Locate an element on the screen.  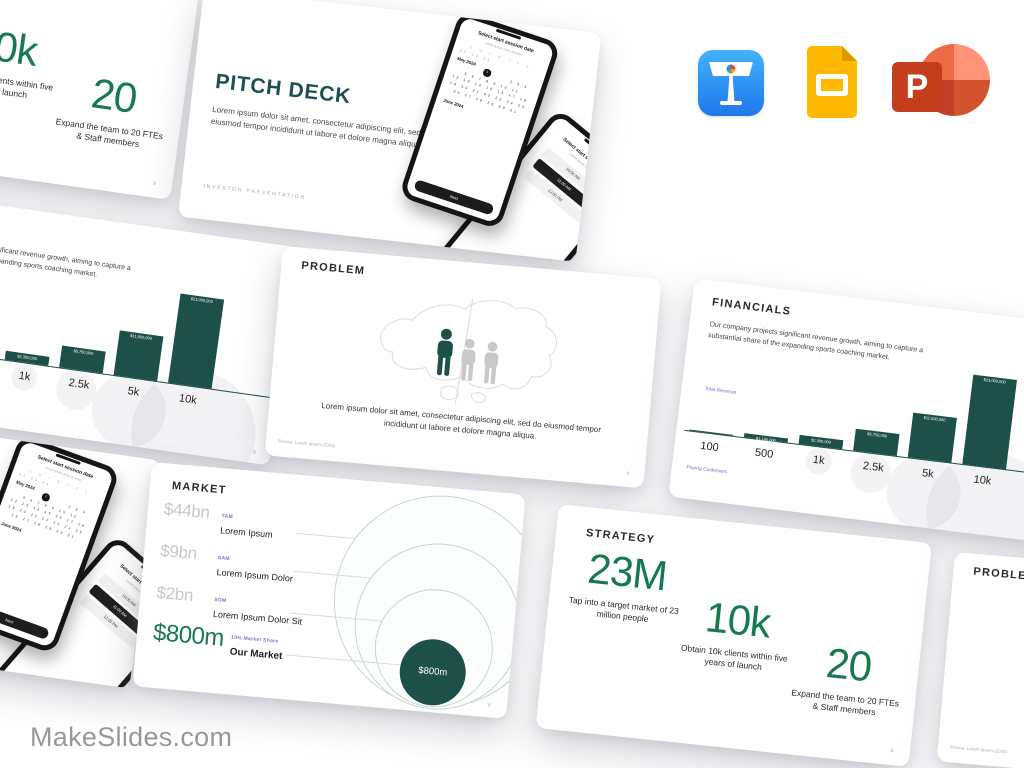
market-label: Lorem Ipsum Dolor is located at coordinates (255, 575).